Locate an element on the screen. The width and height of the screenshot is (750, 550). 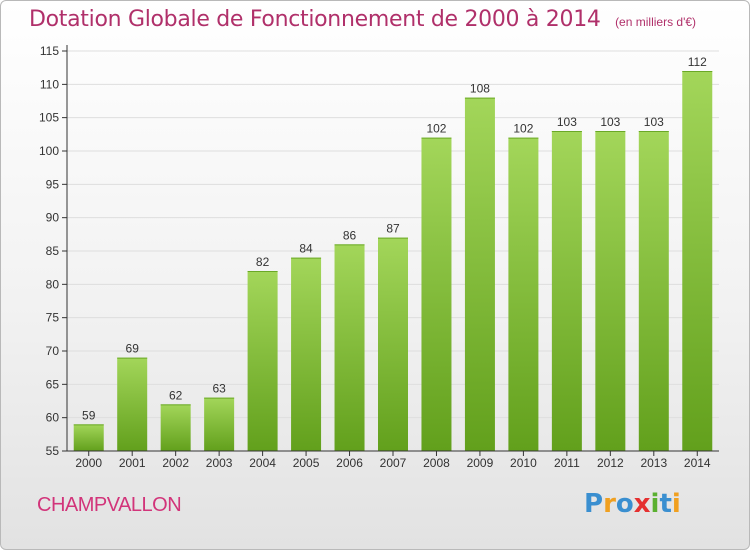
y-tick-label: 55 is located at coordinates (53, 451).